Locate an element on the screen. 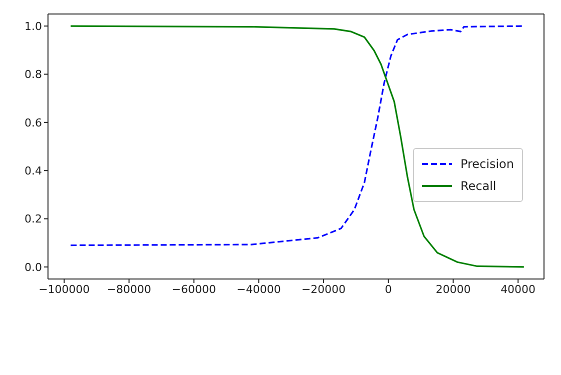 This screenshot has width=561, height=375. y-tick-label: 0.4 is located at coordinates (33, 171).